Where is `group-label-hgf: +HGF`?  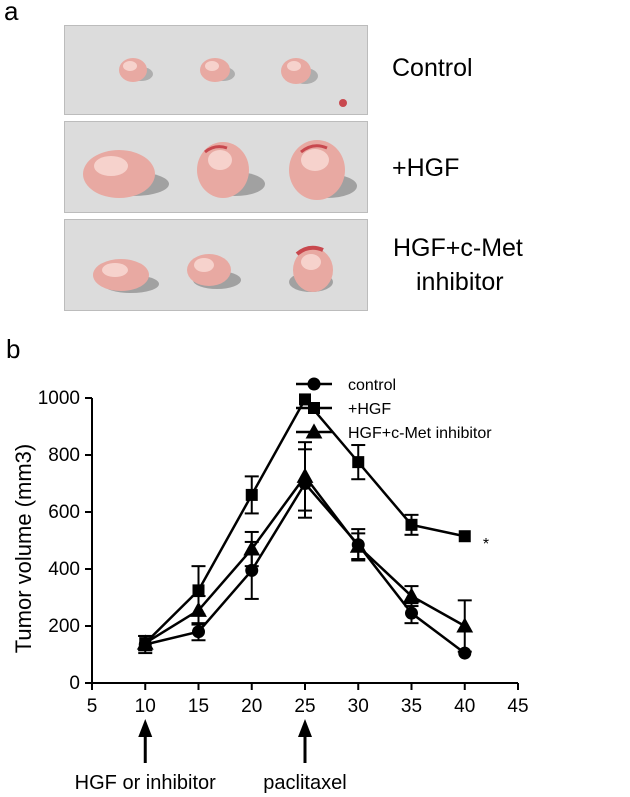 group-label-hgf: +HGF is located at coordinates (426, 168).